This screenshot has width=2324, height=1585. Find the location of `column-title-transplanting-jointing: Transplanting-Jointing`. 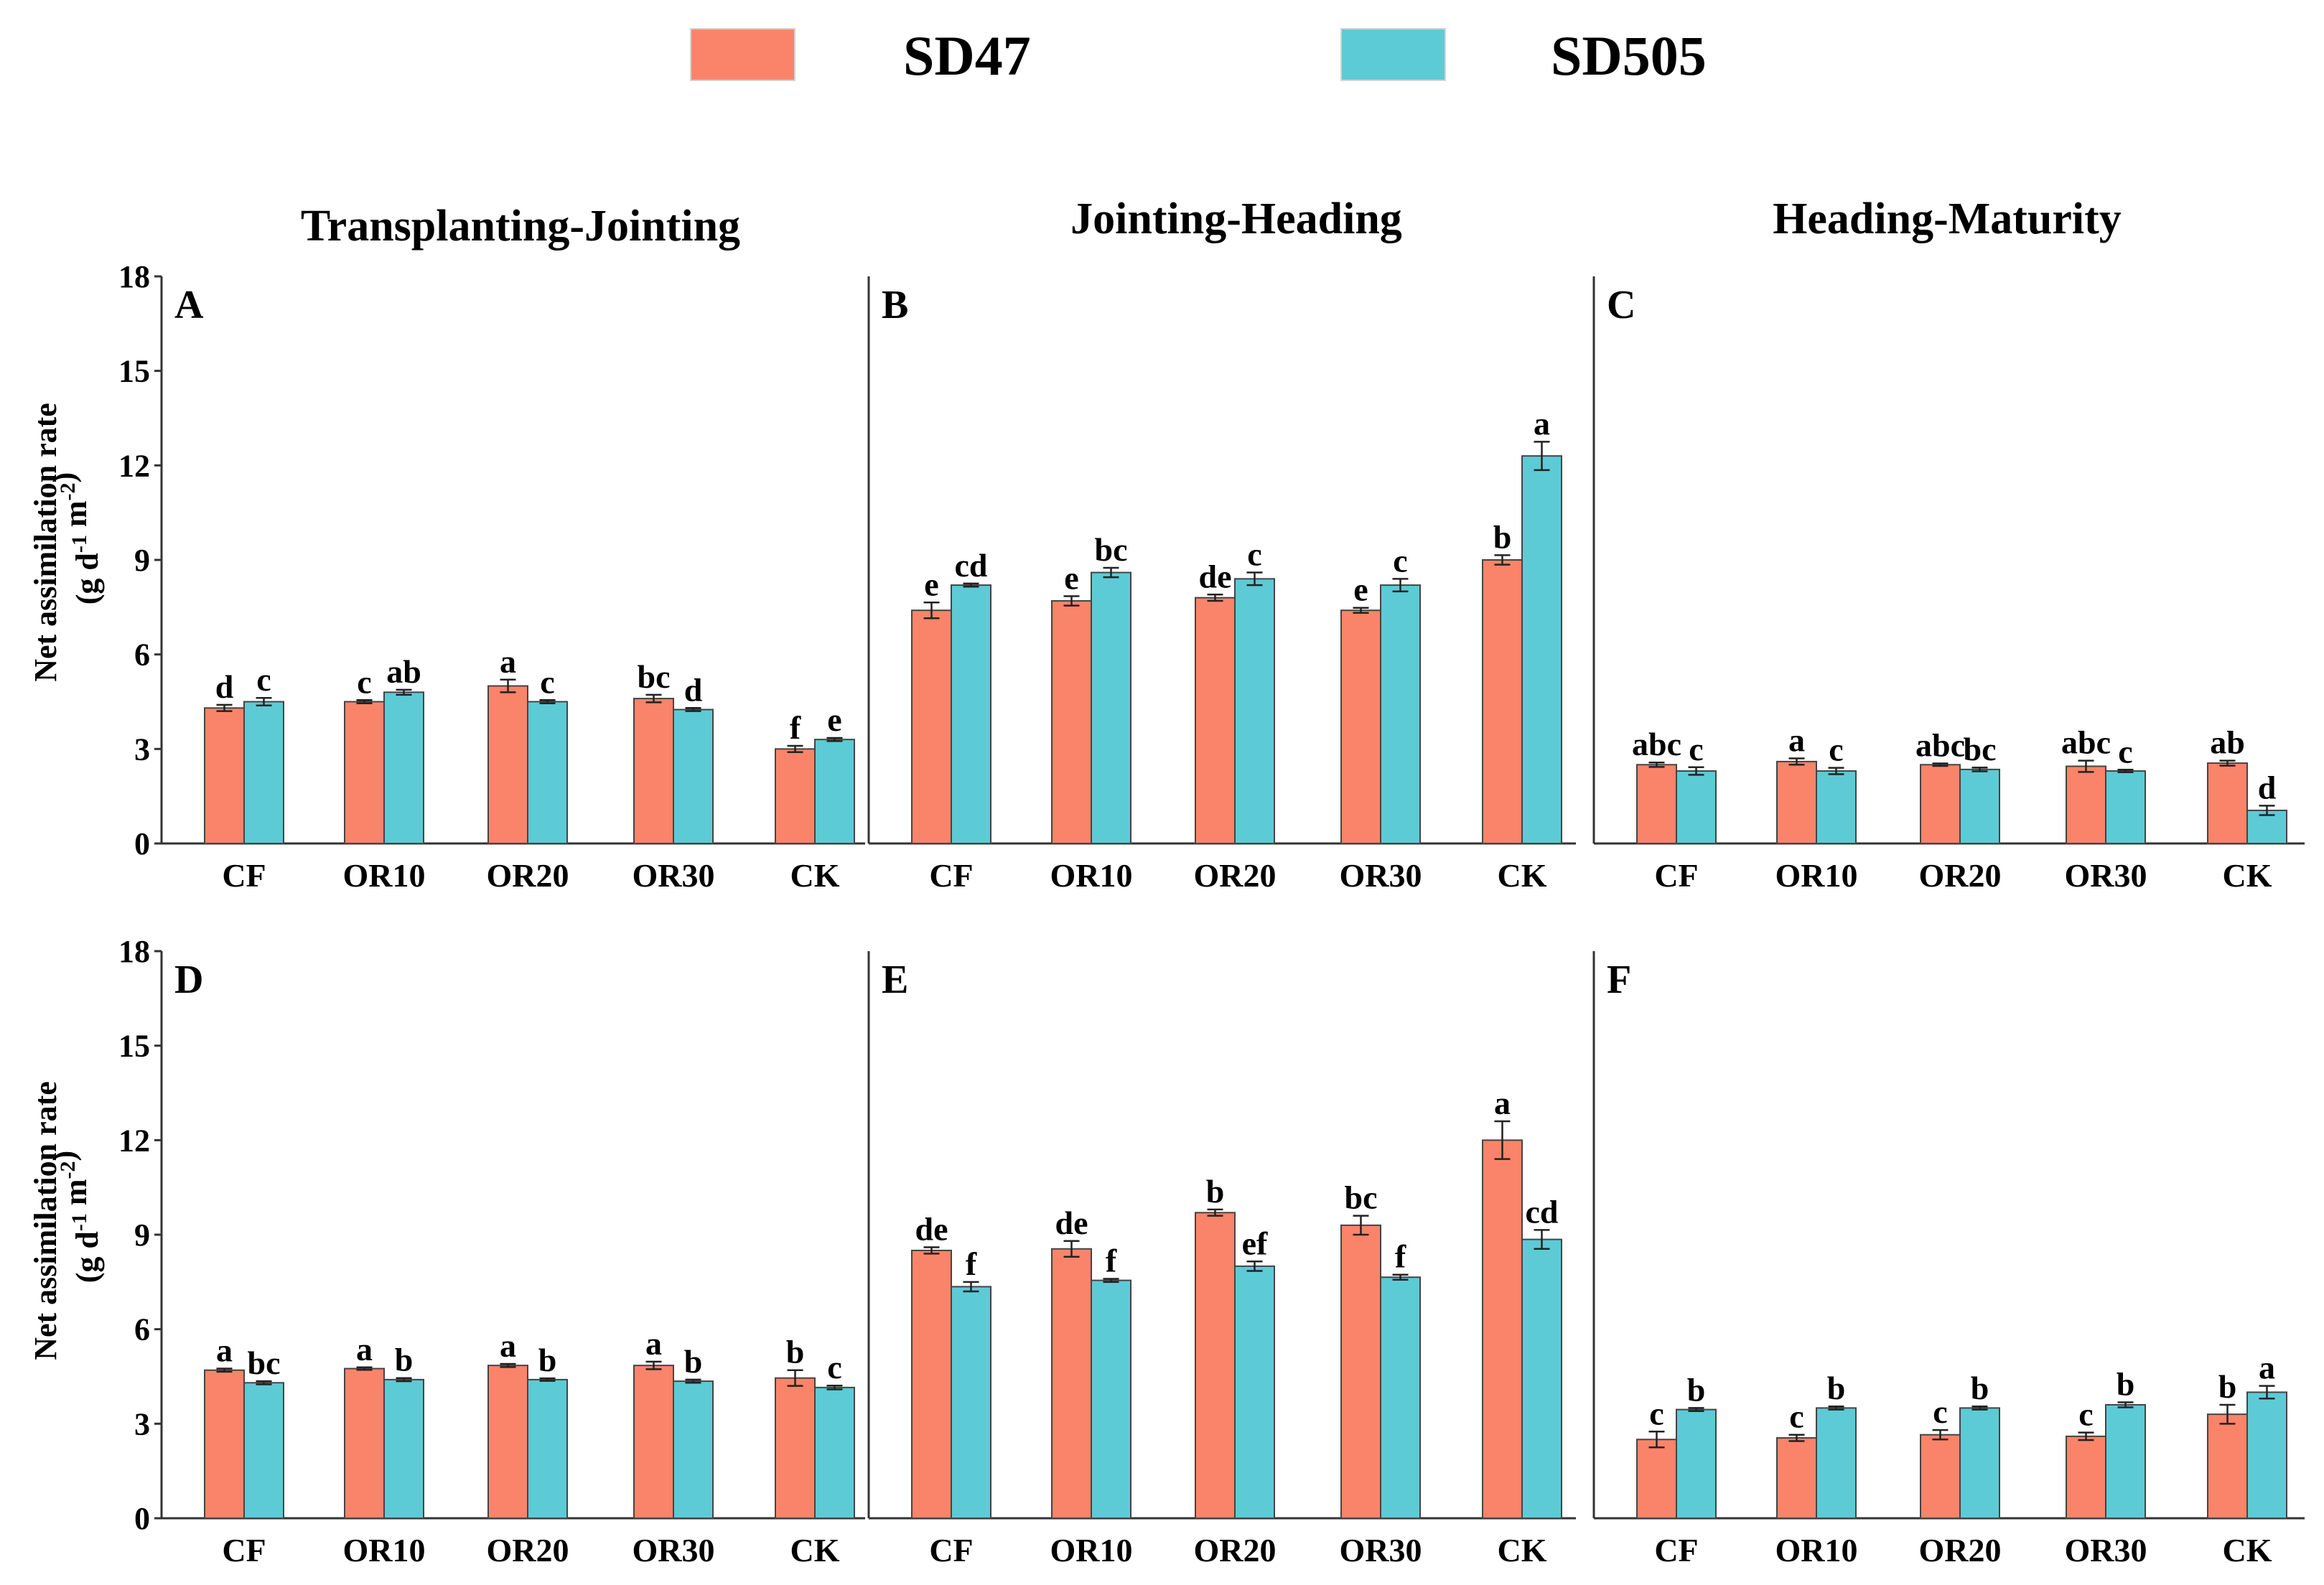

column-title-transplanting-jointing: Transplanting-Jointing is located at coordinates (520, 226).